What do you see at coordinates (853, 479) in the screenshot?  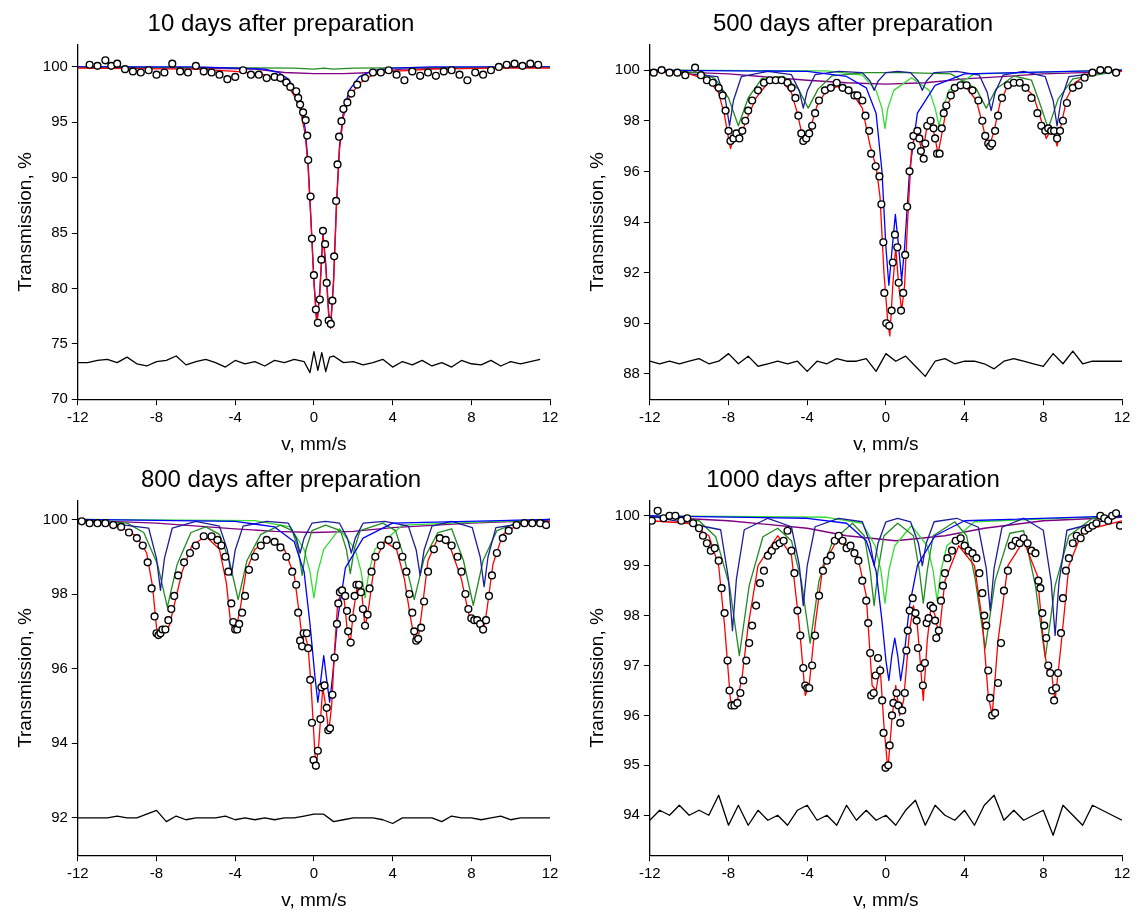 I see `chart-title: 1000 days after preparation` at bounding box center [853, 479].